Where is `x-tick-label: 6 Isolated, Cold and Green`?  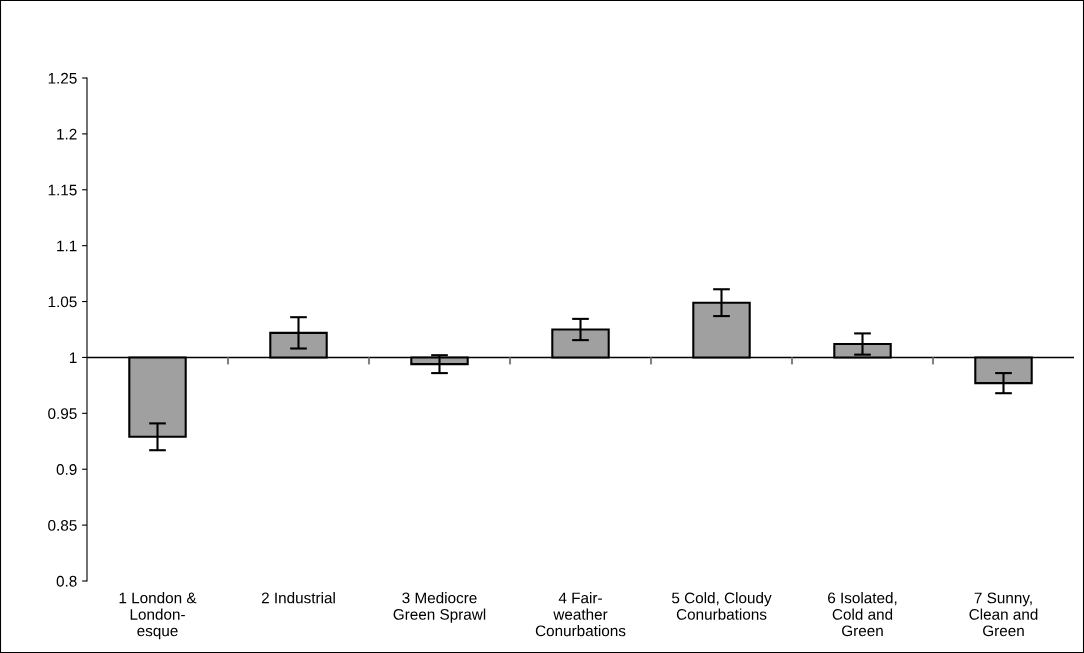 x-tick-label: 6 Isolated, Cold and Green is located at coordinates (862, 614).